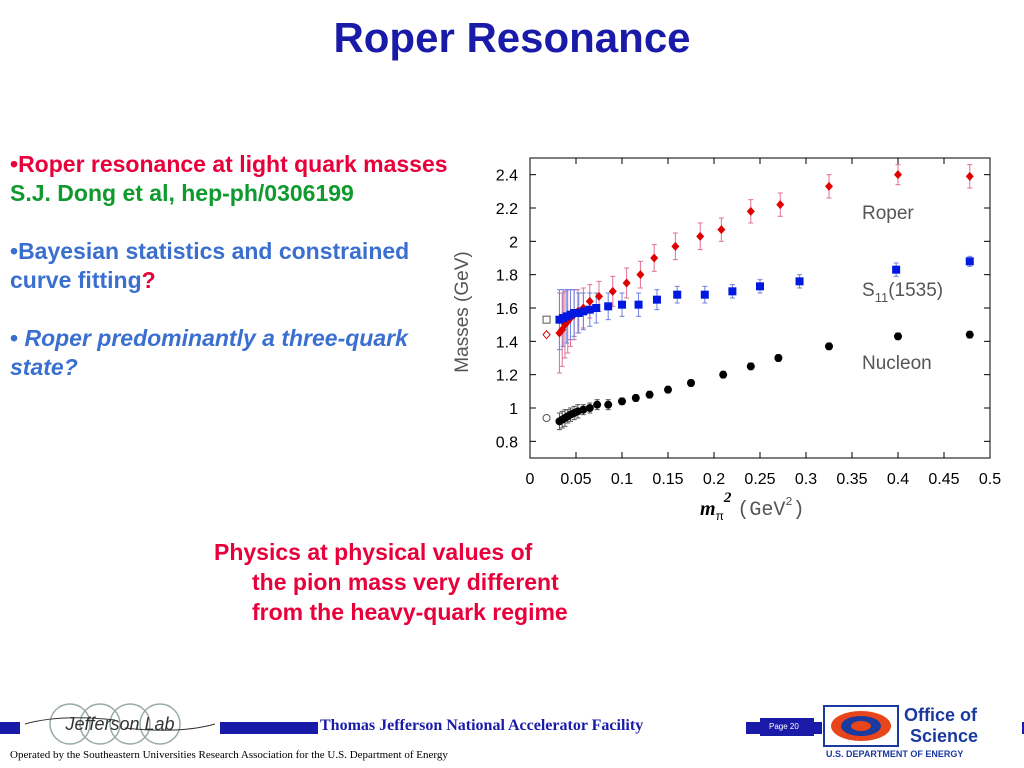 This screenshot has width=1024, height=768. Describe the element at coordinates (410, 612) in the screenshot. I see `physics-line-3: from the heavy-quark regime` at that location.